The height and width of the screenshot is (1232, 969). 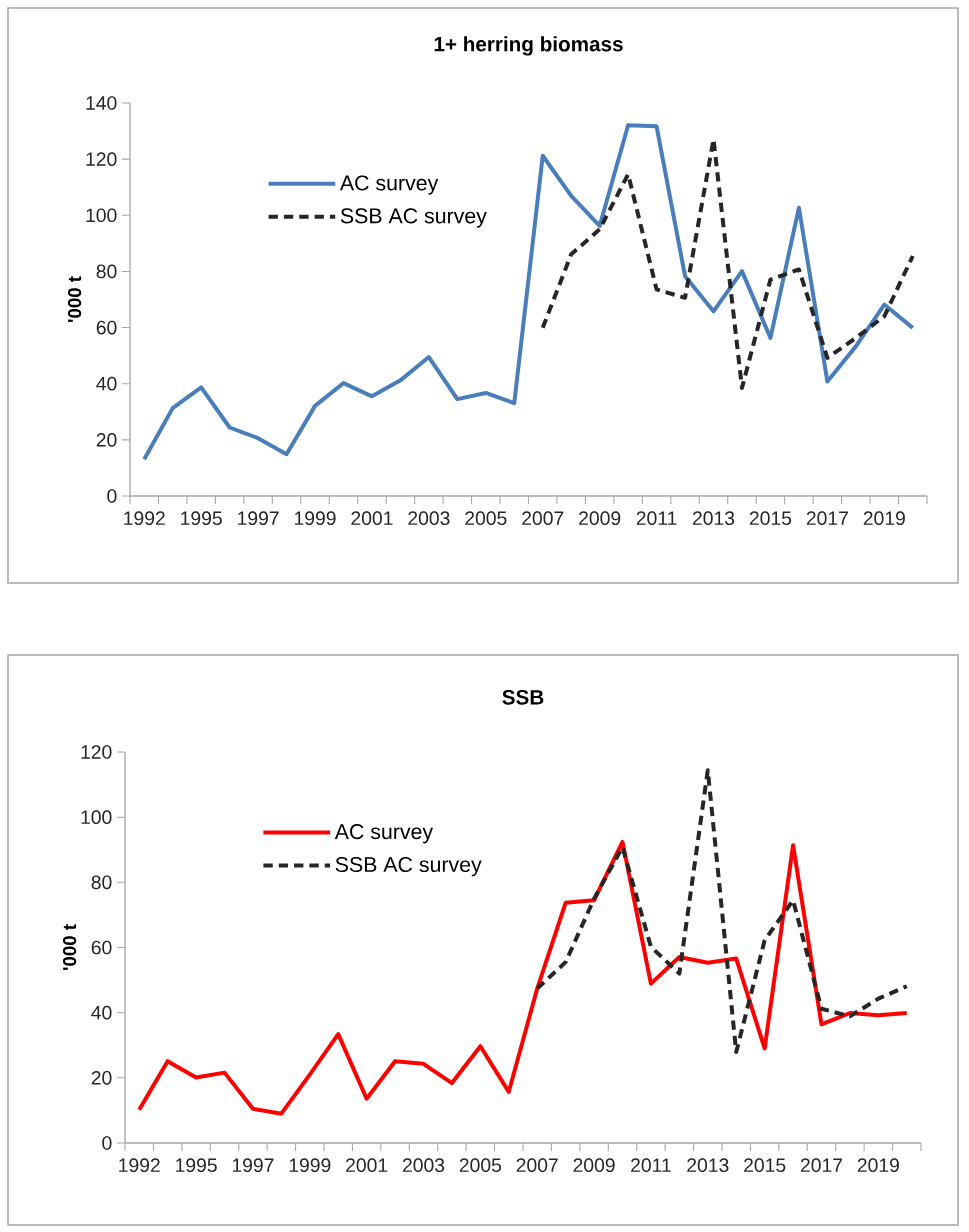 What do you see at coordinates (101, 103) in the screenshot?
I see `y-tick-label: 140` at bounding box center [101, 103].